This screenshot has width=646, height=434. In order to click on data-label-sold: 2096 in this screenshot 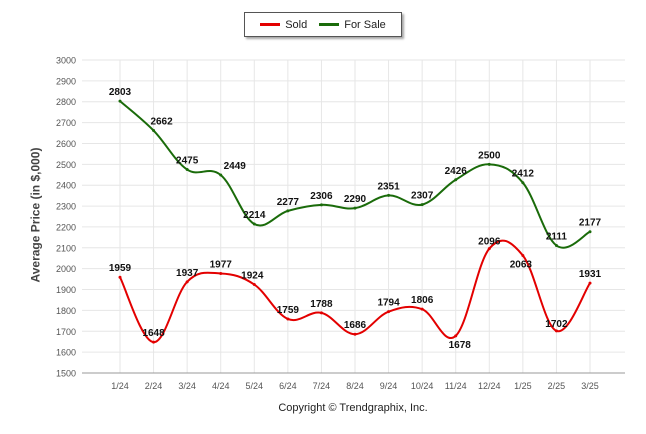, I will do `click(489, 242)`.